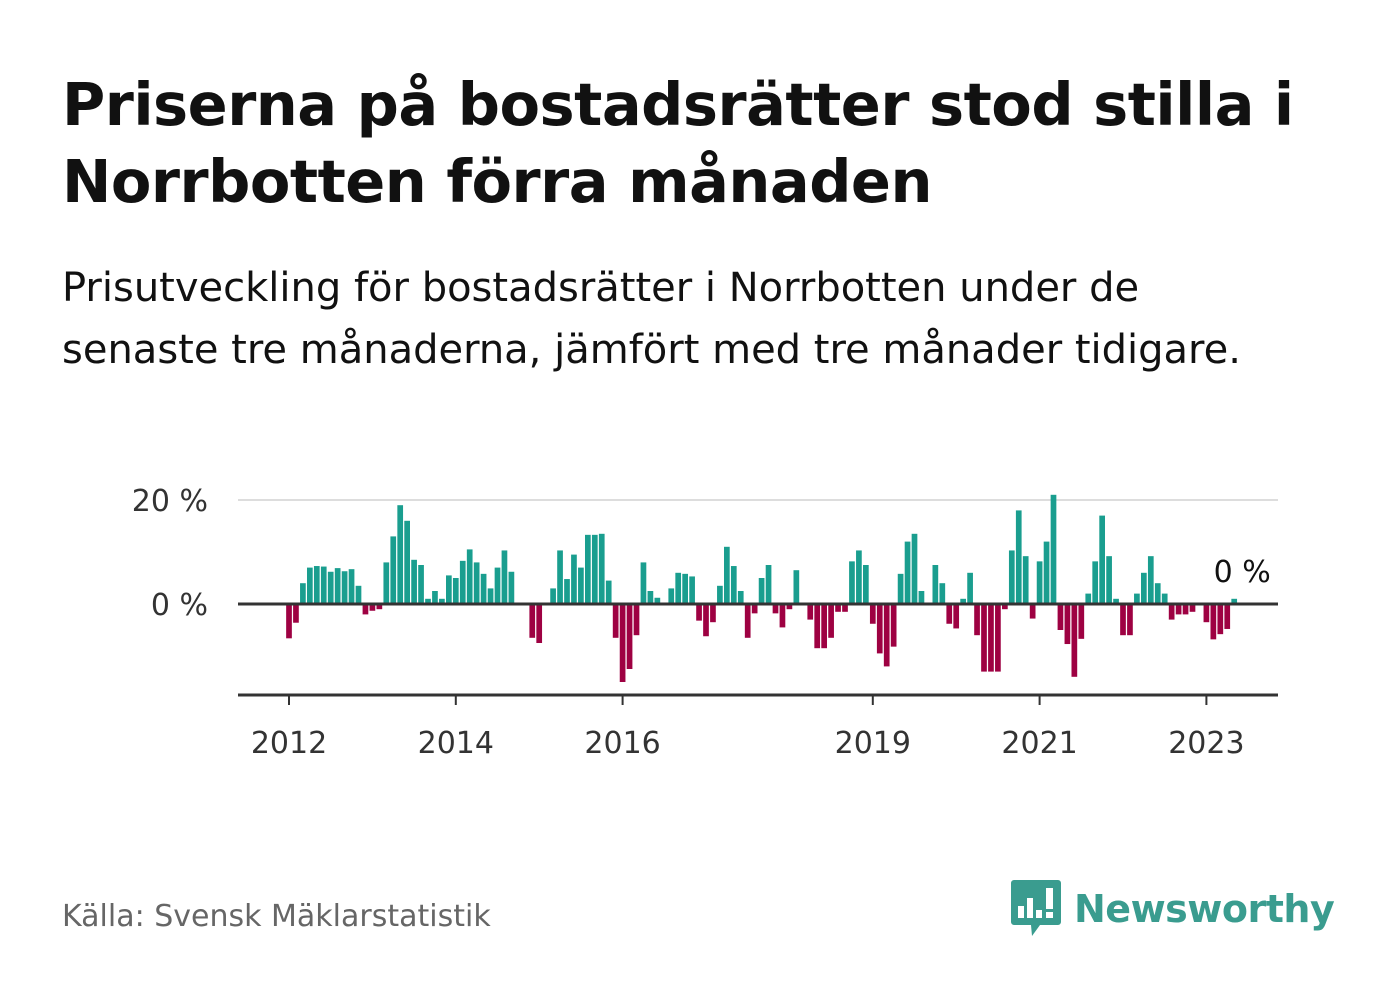 This screenshot has width=1382, height=999. I want to click on last-value-label: 0 %, so click(1242, 572).